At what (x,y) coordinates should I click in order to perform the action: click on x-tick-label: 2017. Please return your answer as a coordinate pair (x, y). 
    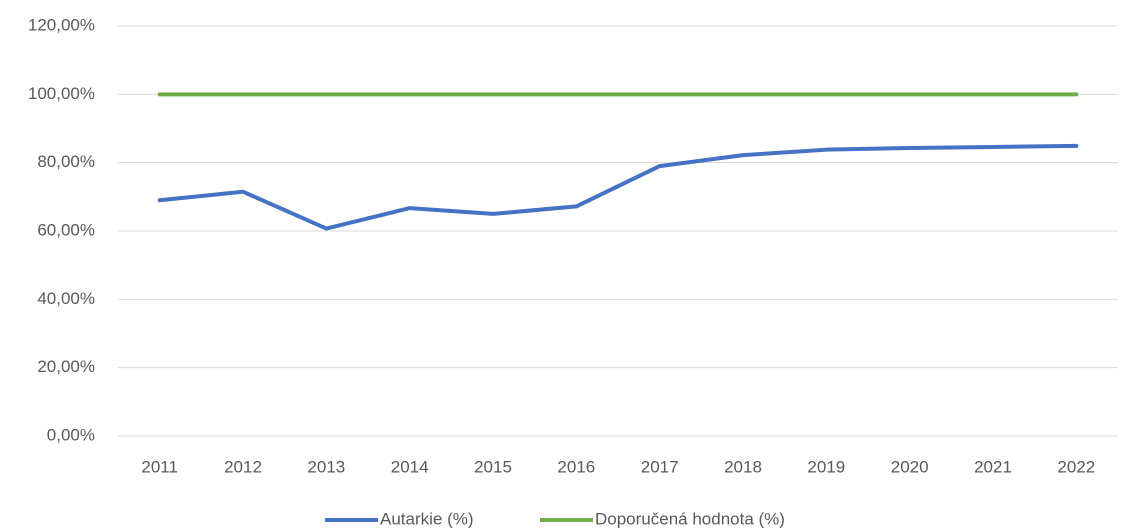
    Looking at the image, I should click on (660, 466).